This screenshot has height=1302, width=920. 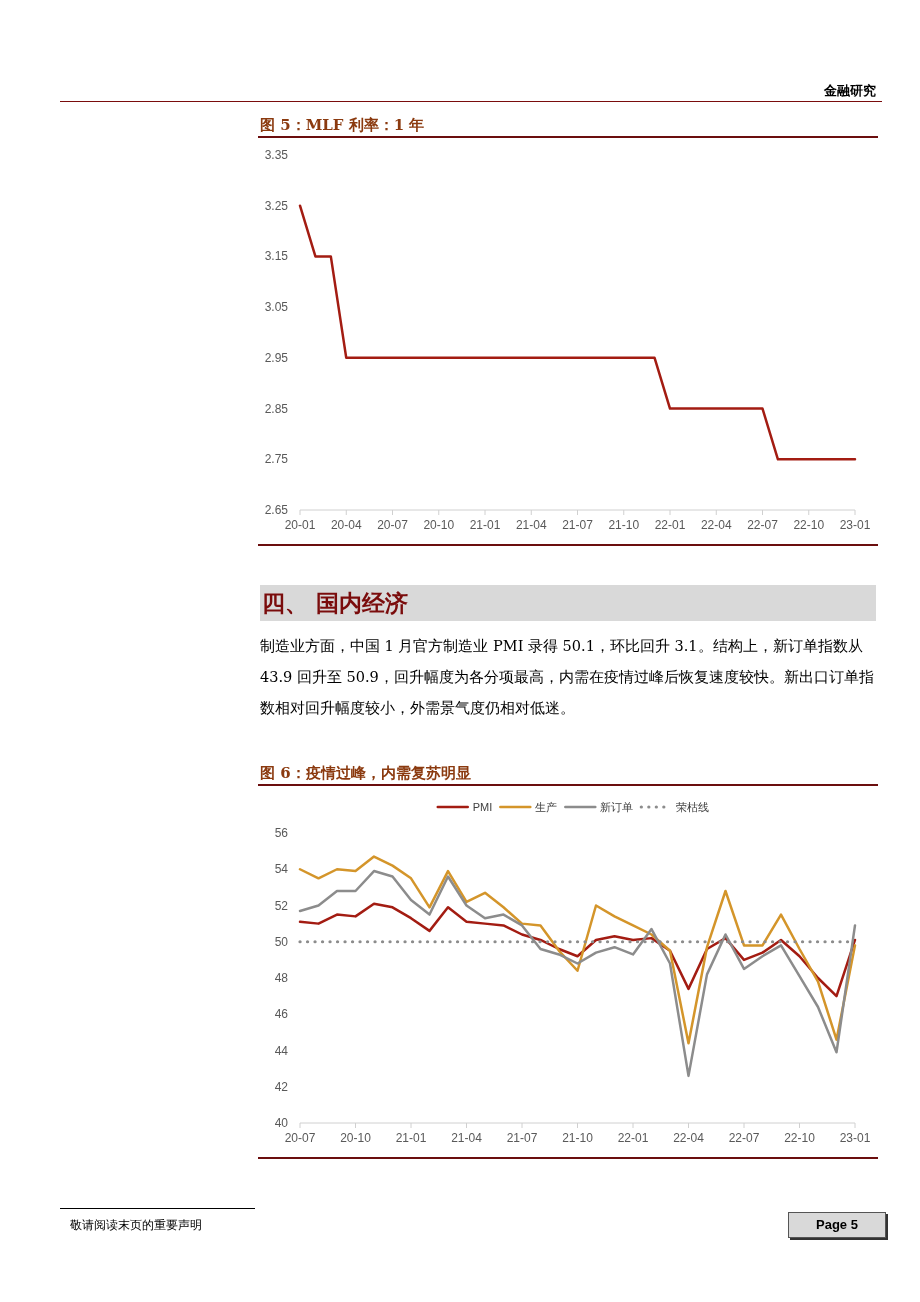 I want to click on y-tick-label: 2.85, so click(x=276, y=408).